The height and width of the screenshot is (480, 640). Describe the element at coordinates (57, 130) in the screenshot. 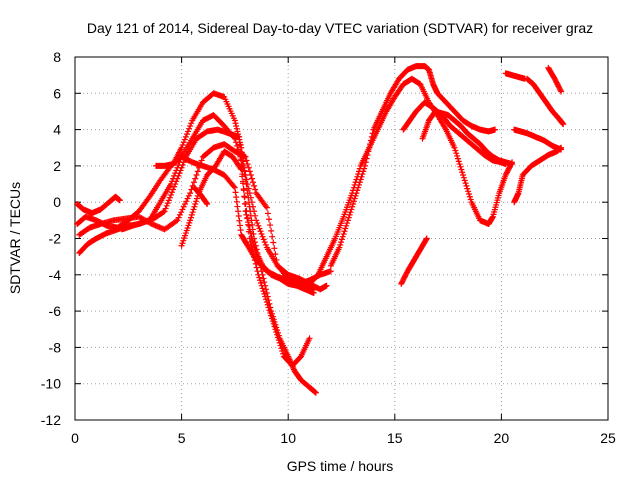

I see `y-tick-label: 4` at that location.